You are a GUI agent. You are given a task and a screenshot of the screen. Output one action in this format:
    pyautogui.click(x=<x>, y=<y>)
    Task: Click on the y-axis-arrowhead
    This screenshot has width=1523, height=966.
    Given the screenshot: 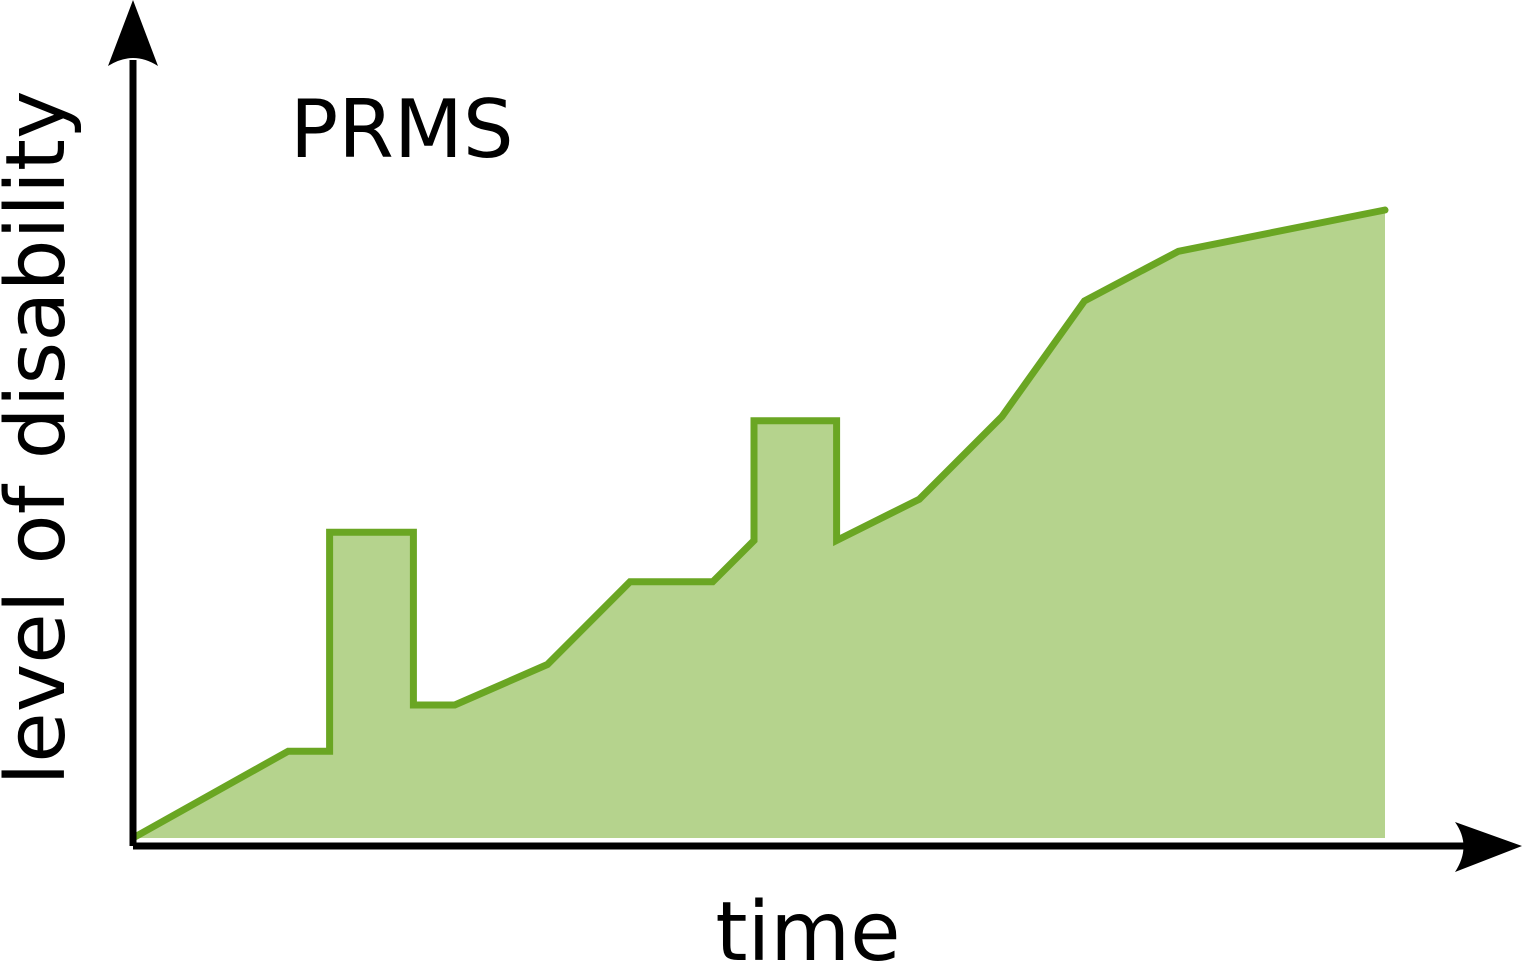 What is the action you would take?
    pyautogui.click(x=133, y=33)
    